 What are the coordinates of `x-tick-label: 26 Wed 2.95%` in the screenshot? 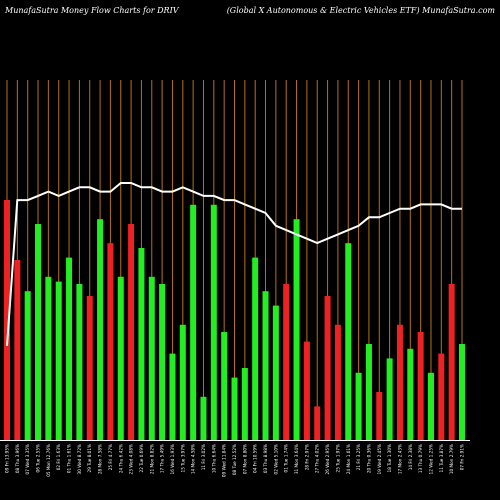 It's located at (327, 459).